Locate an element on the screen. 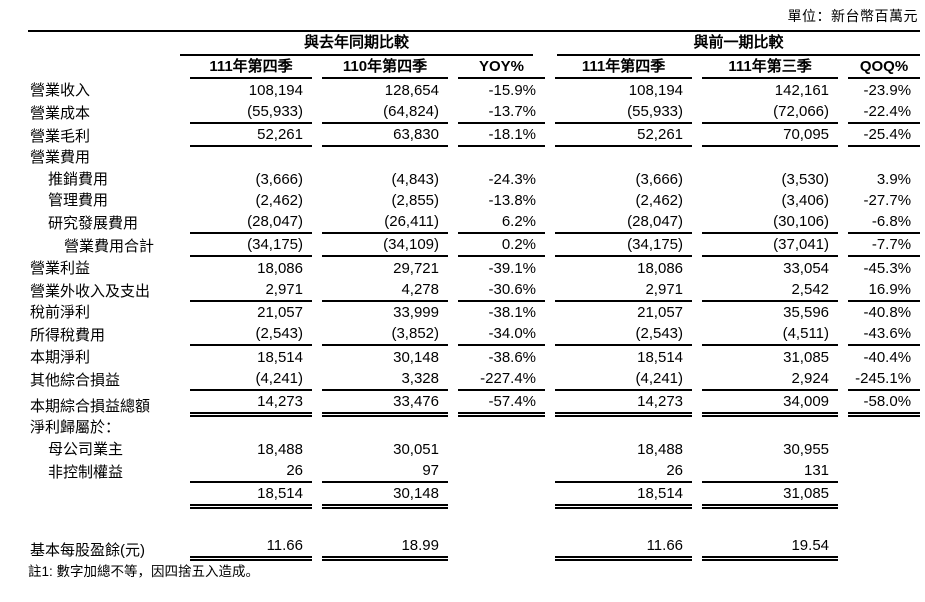 The image size is (925, 602). cell-value: -38.1% is located at coordinates (512, 312).